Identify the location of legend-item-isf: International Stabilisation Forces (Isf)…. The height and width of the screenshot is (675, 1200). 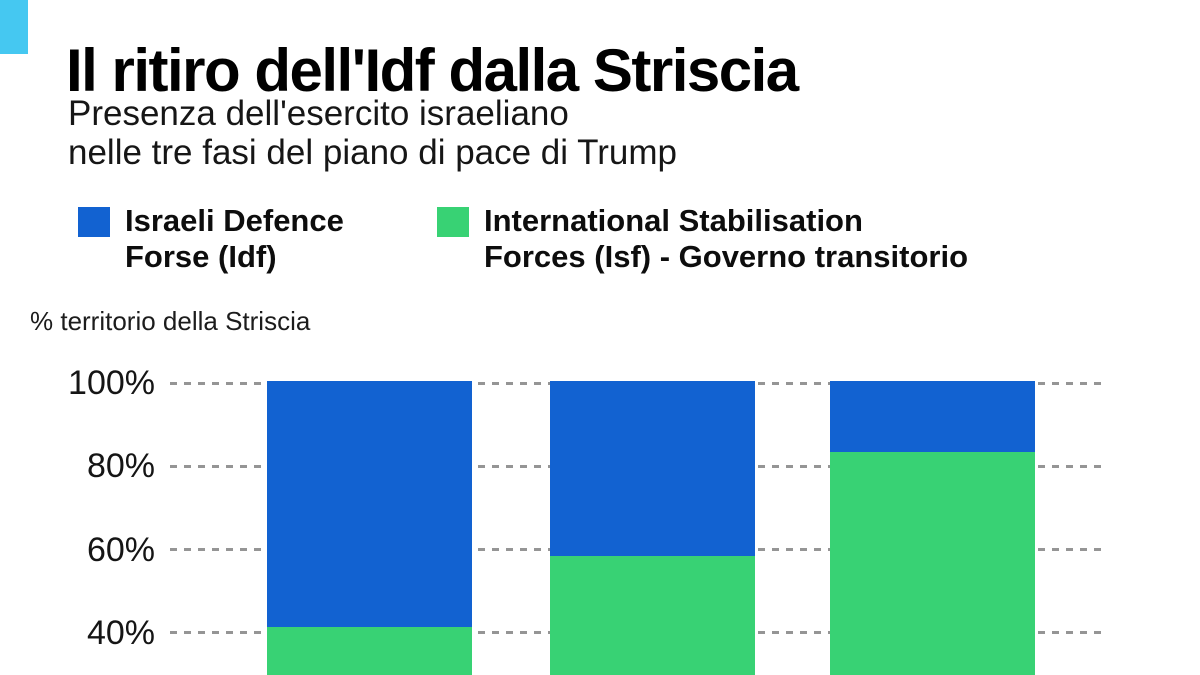
(702, 239).